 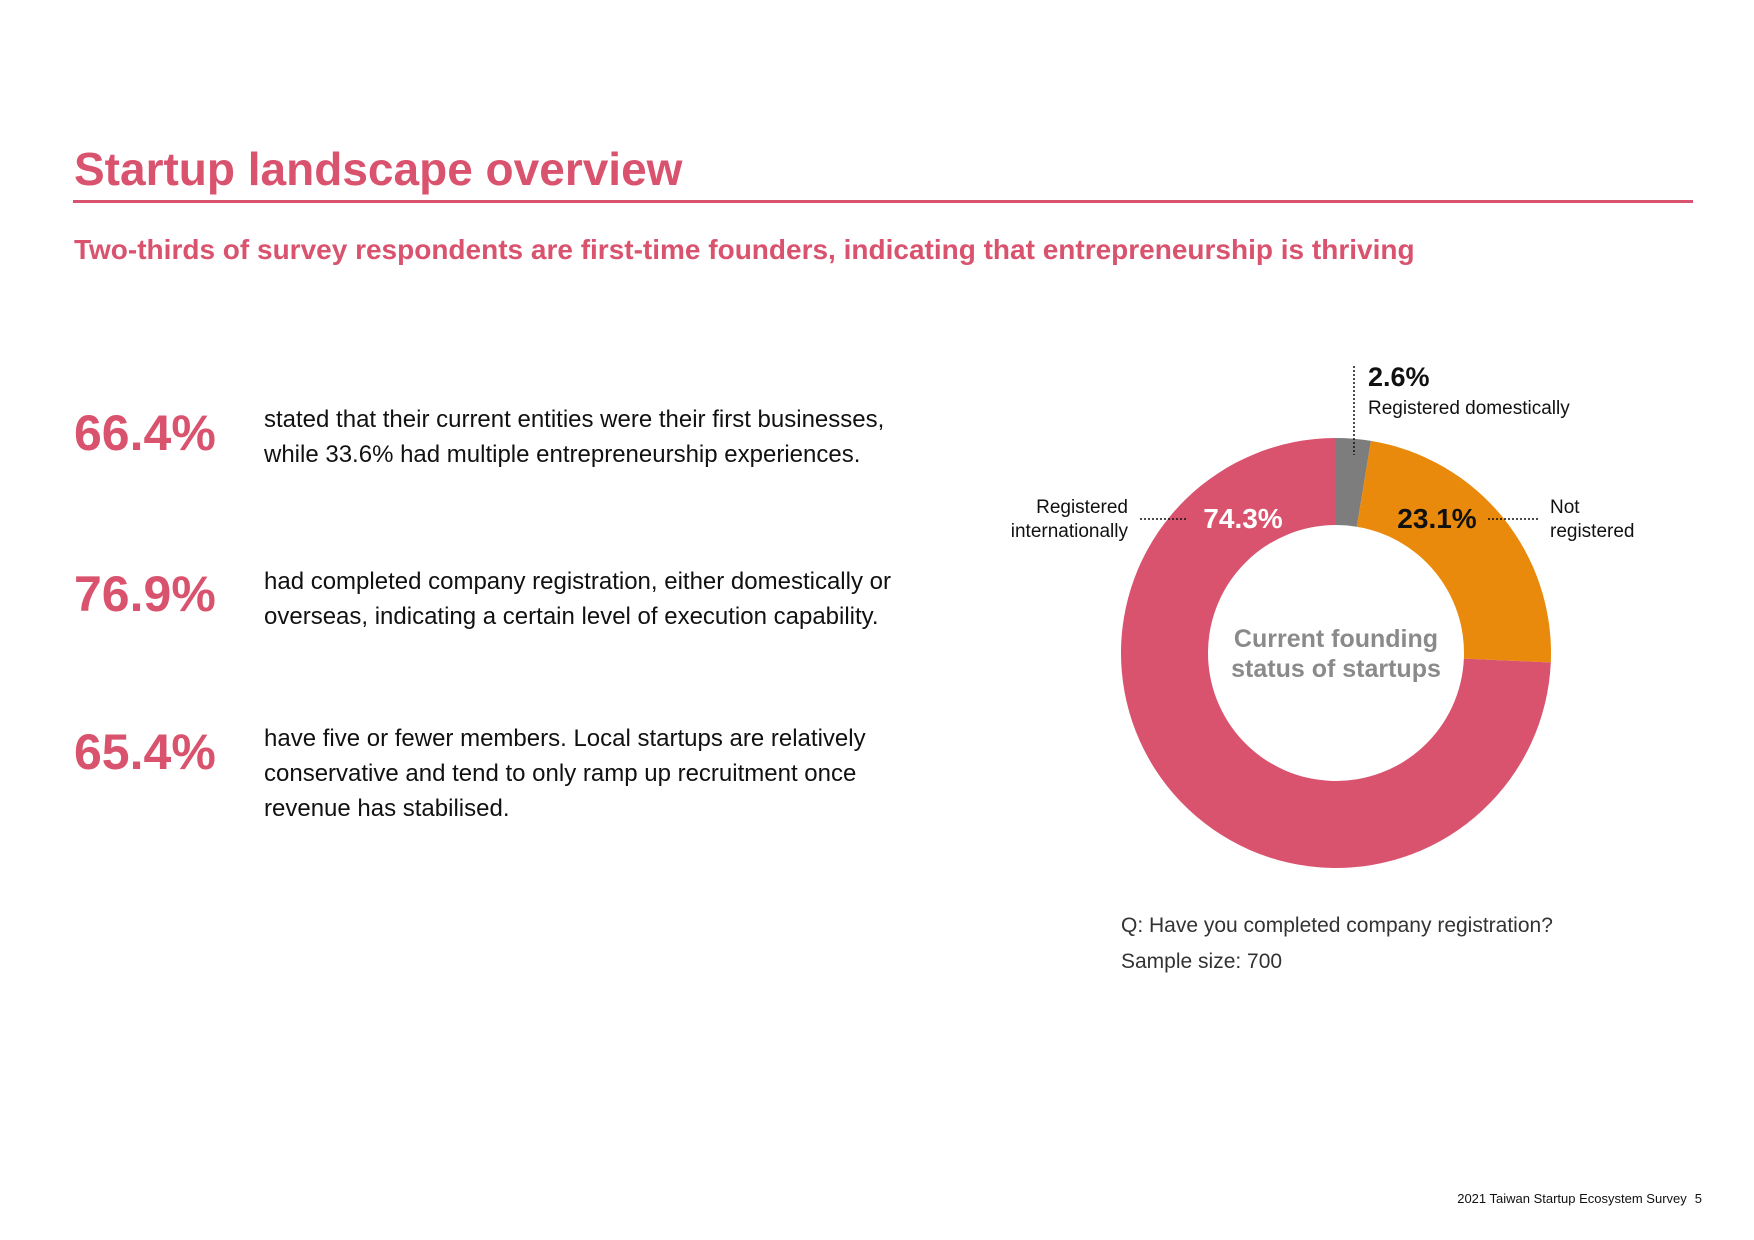 What do you see at coordinates (145, 594) in the screenshot?
I see `stat-value-registration: 76.9%` at bounding box center [145, 594].